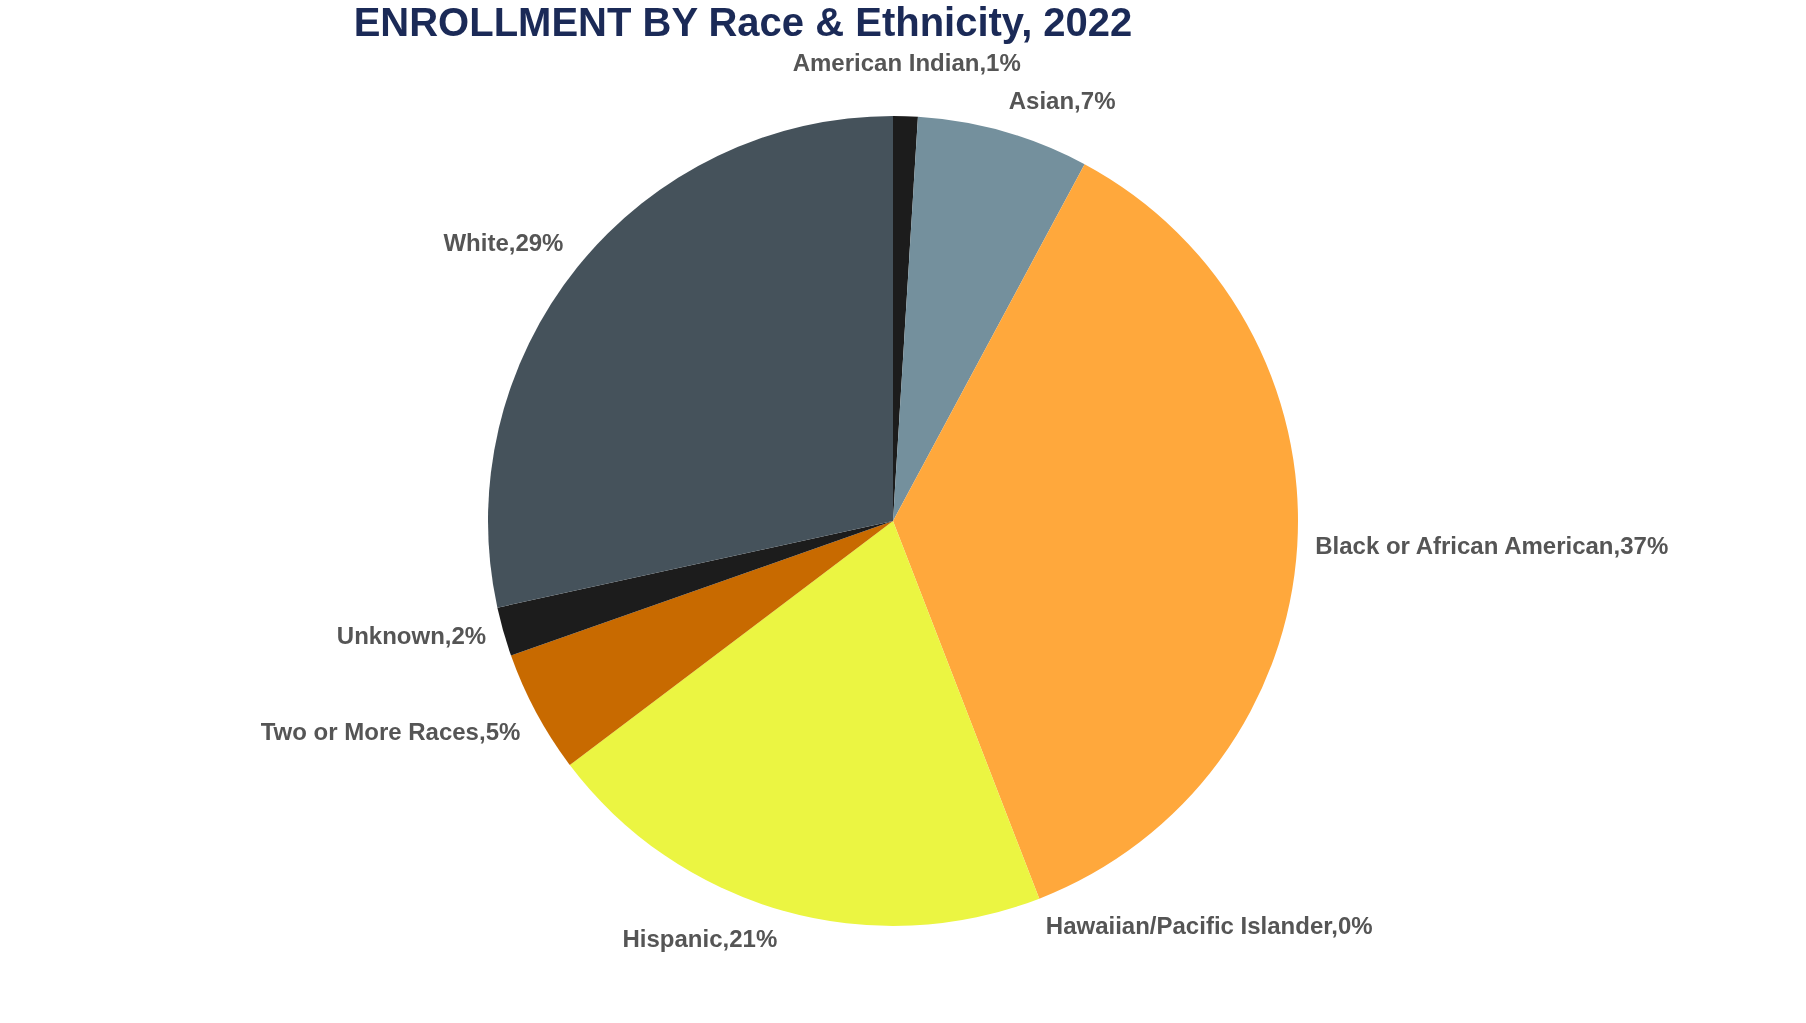 The image size is (1806, 1023). What do you see at coordinates (1062, 101) in the screenshot?
I see `slice-label: Asian,7%` at bounding box center [1062, 101].